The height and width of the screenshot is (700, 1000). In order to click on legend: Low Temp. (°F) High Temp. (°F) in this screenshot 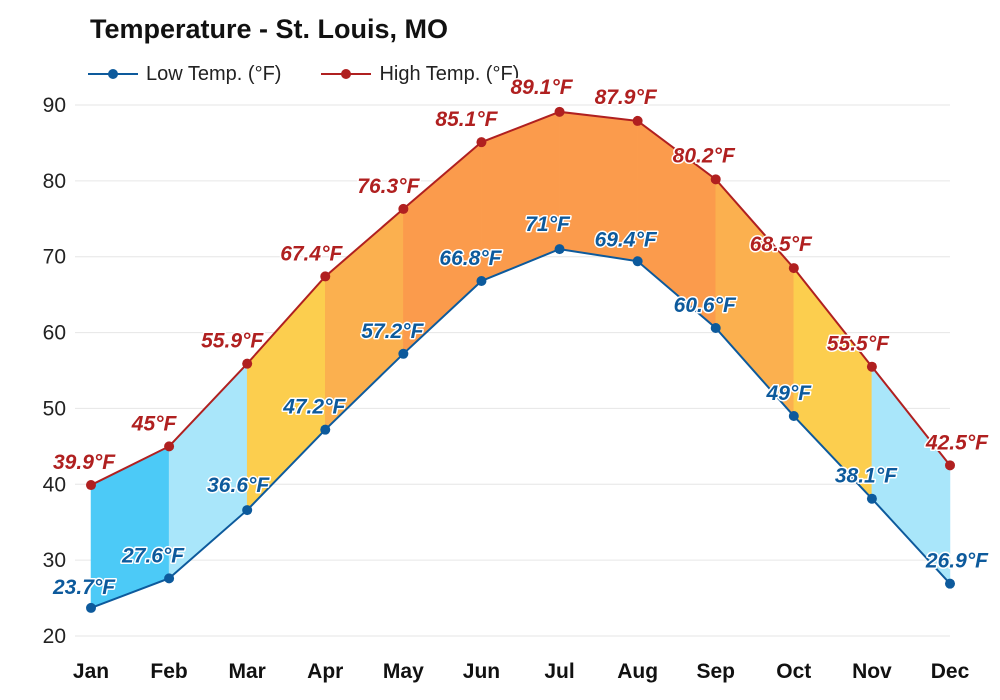, I will do `click(323, 74)`.